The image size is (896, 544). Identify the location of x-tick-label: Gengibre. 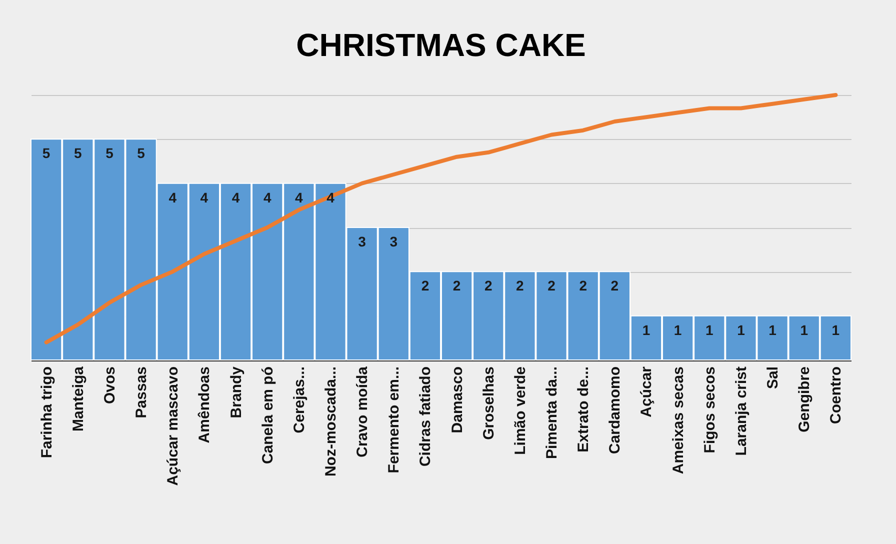
(805, 399).